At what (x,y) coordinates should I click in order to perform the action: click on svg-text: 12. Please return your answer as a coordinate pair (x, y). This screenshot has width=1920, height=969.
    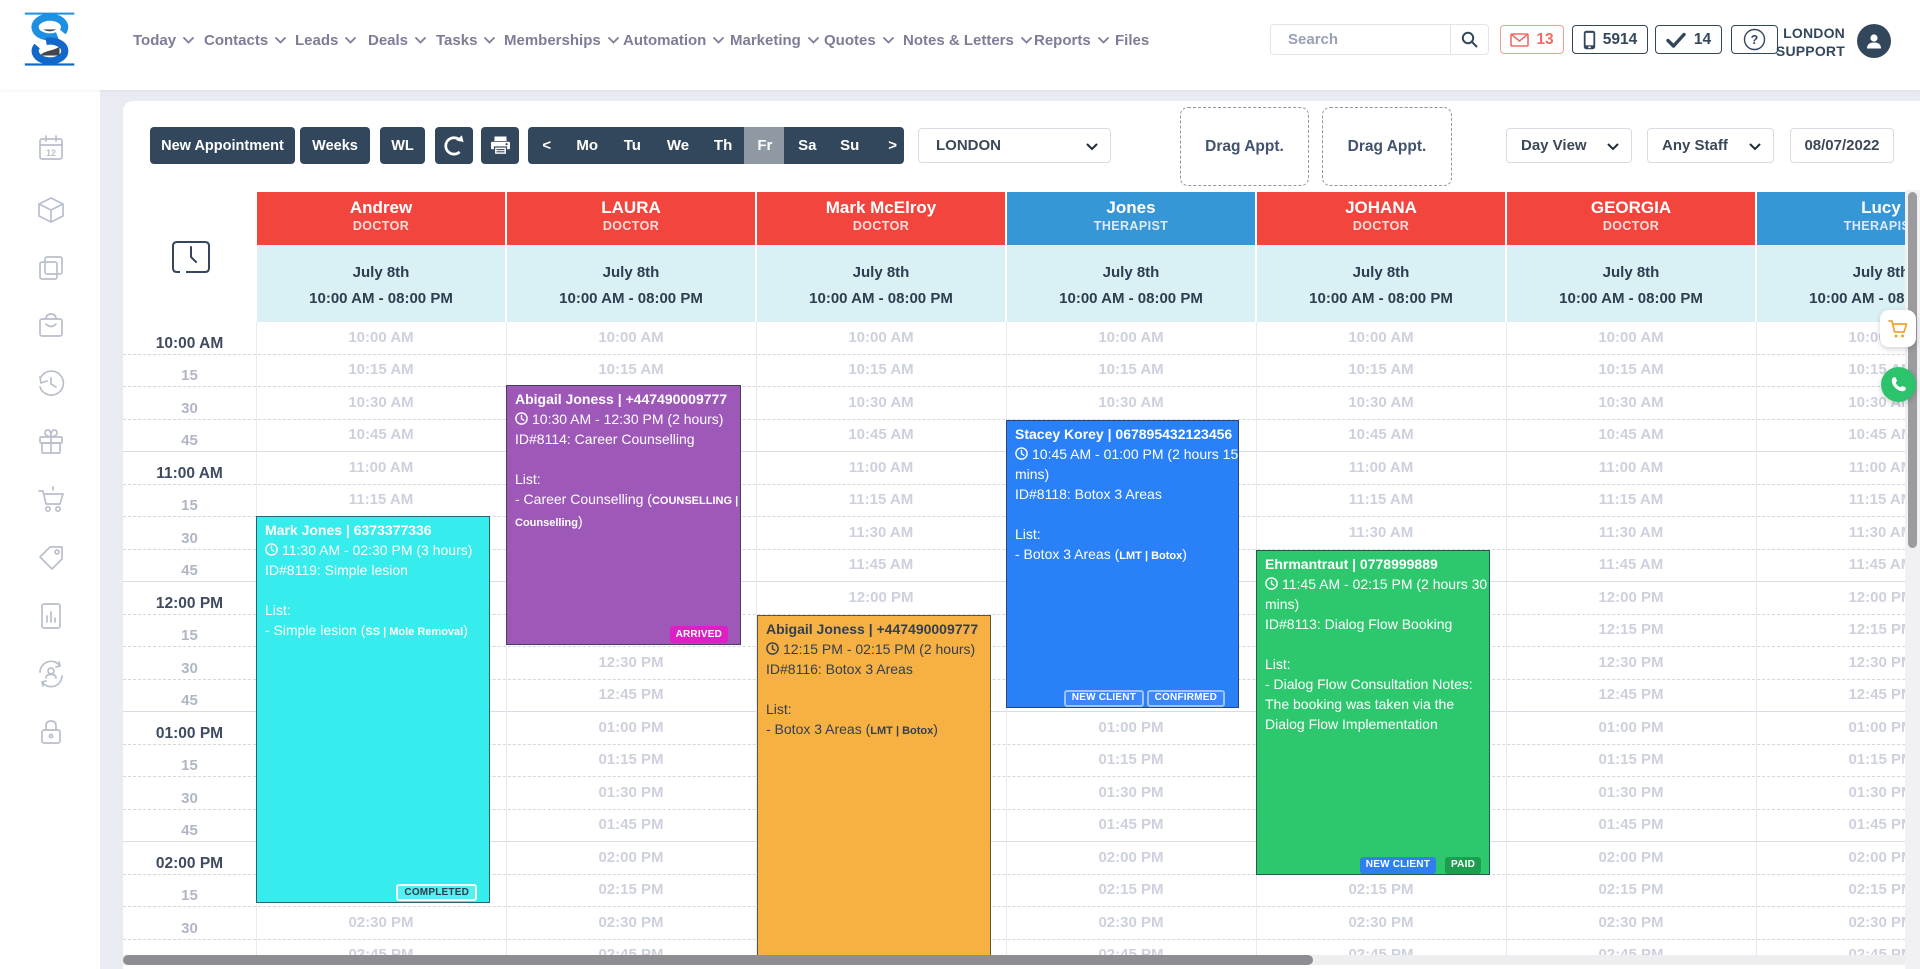
    Looking at the image, I should click on (51, 153).